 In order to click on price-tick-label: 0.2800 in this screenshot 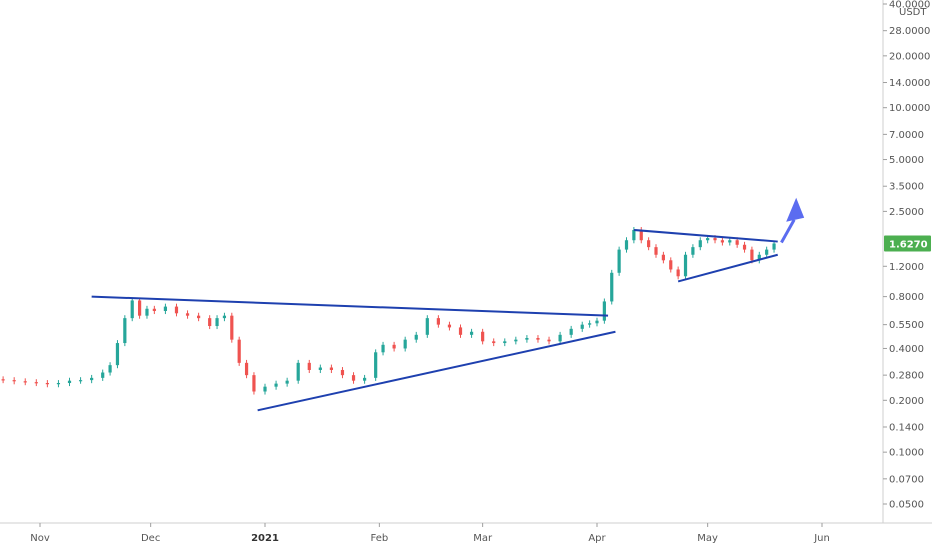, I will do `click(906, 376)`.